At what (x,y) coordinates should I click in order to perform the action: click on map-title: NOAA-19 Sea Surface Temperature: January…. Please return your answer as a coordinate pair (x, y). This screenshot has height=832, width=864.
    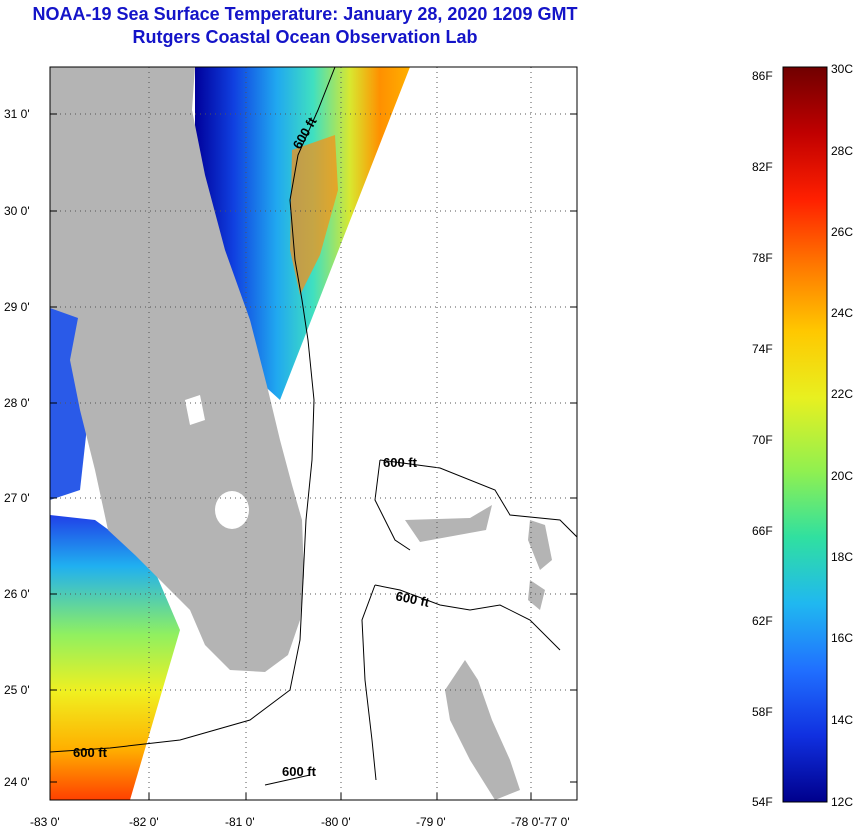
    Looking at the image, I should click on (305, 14).